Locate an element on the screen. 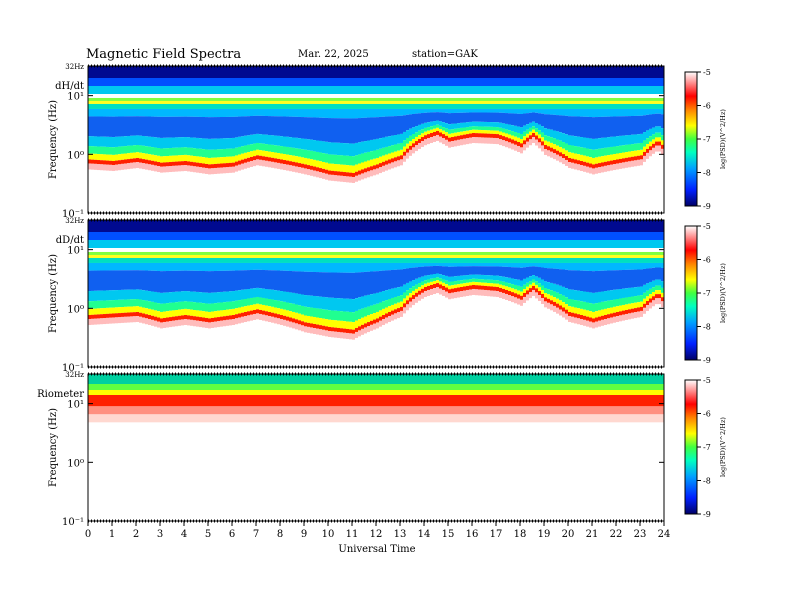 The height and width of the screenshot is (612, 792). x-tick-label: 19 is located at coordinates (544, 534).